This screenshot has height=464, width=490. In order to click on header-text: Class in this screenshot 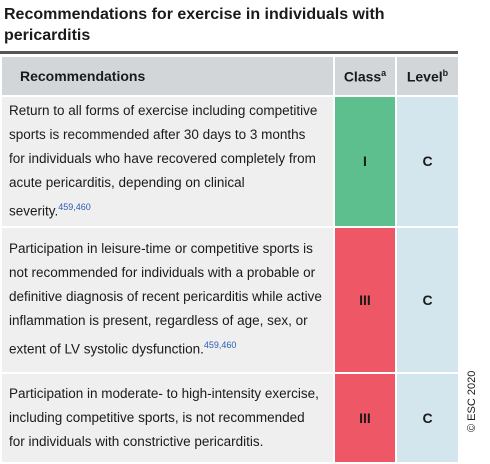, I will do `click(362, 76)`.